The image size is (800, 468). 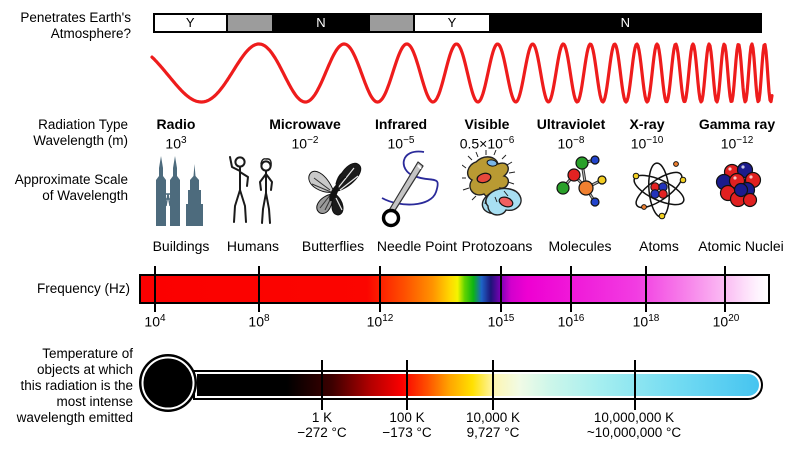 What do you see at coordinates (725, 289) in the screenshot?
I see `freq-tick-1e20` at bounding box center [725, 289].